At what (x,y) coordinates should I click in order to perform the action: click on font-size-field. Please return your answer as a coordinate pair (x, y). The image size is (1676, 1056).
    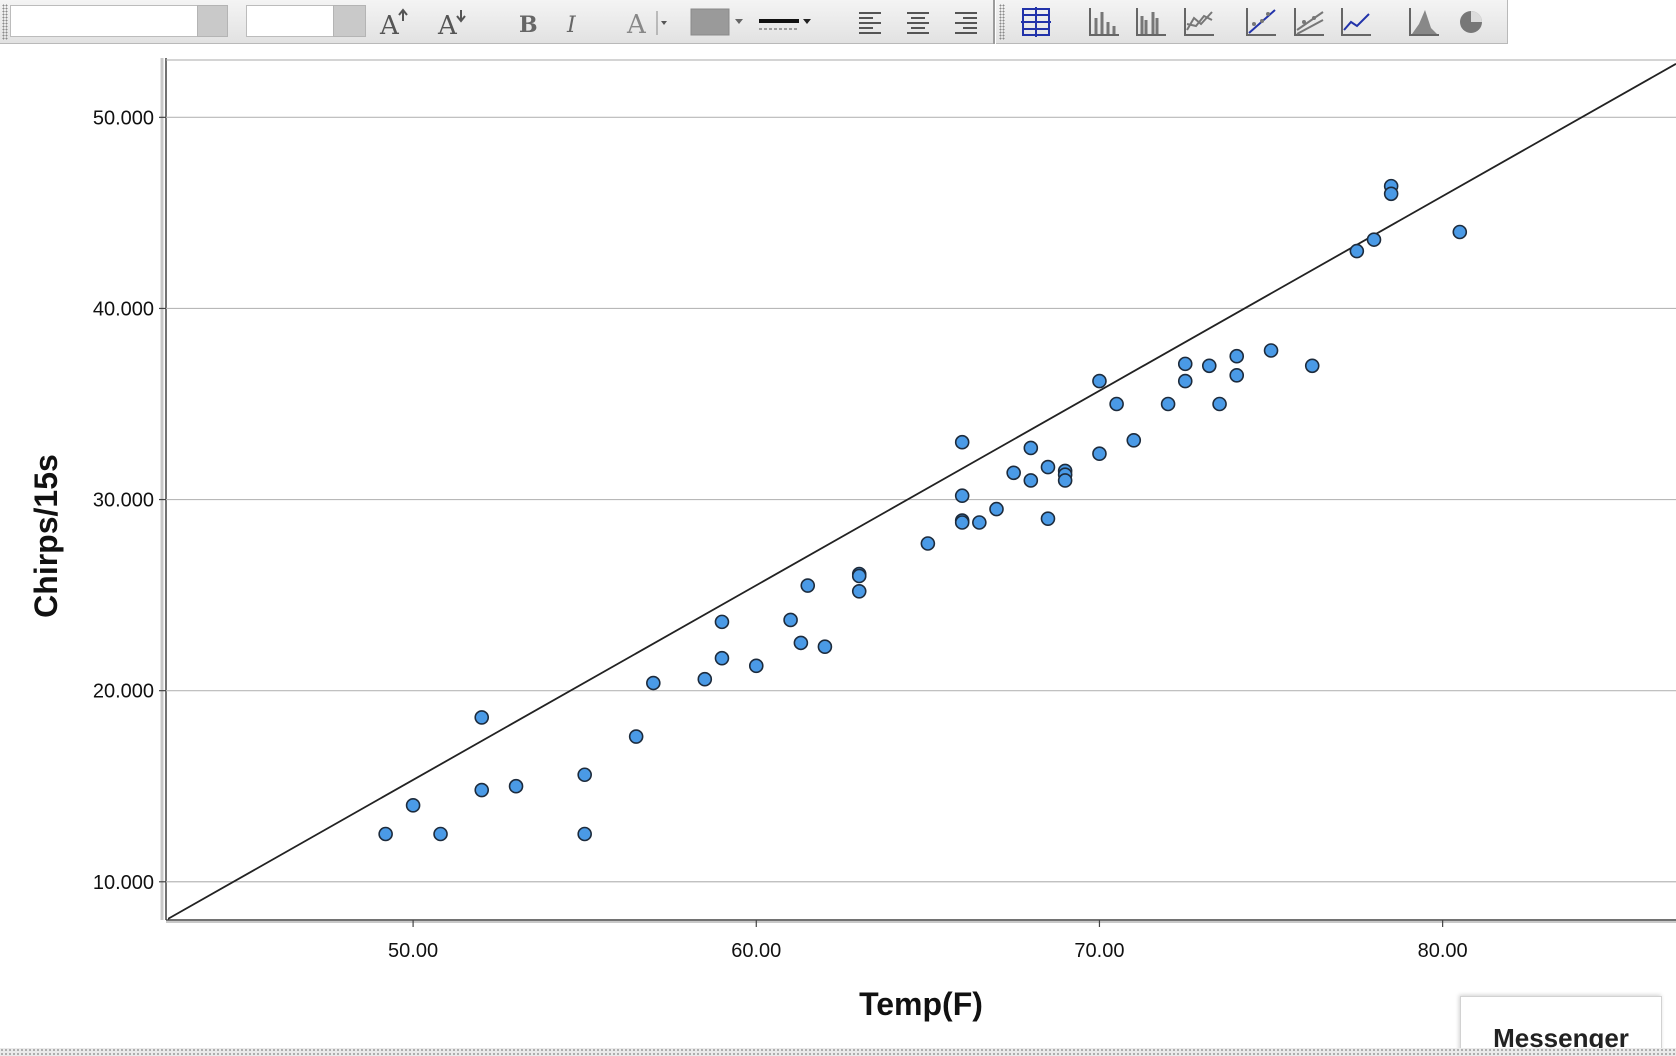
    Looking at the image, I should click on (290, 21).